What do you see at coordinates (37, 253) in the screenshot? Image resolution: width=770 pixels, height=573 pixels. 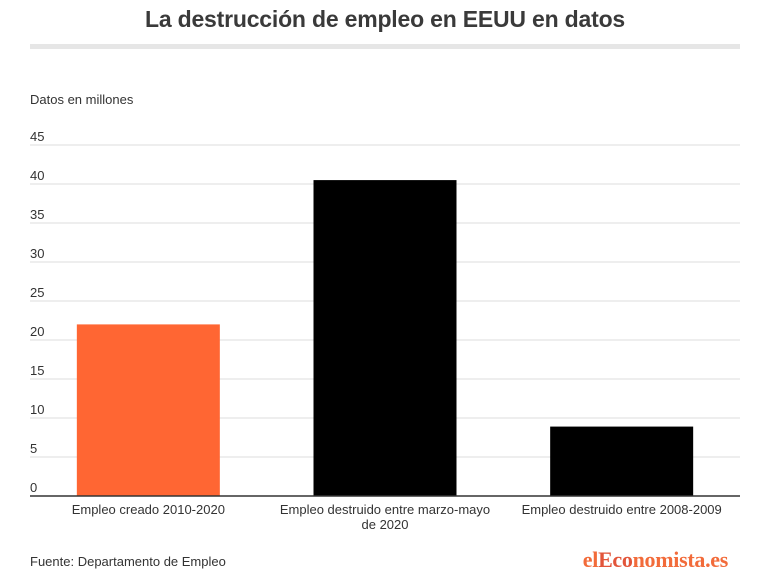 I see `y-tick-label: 30` at bounding box center [37, 253].